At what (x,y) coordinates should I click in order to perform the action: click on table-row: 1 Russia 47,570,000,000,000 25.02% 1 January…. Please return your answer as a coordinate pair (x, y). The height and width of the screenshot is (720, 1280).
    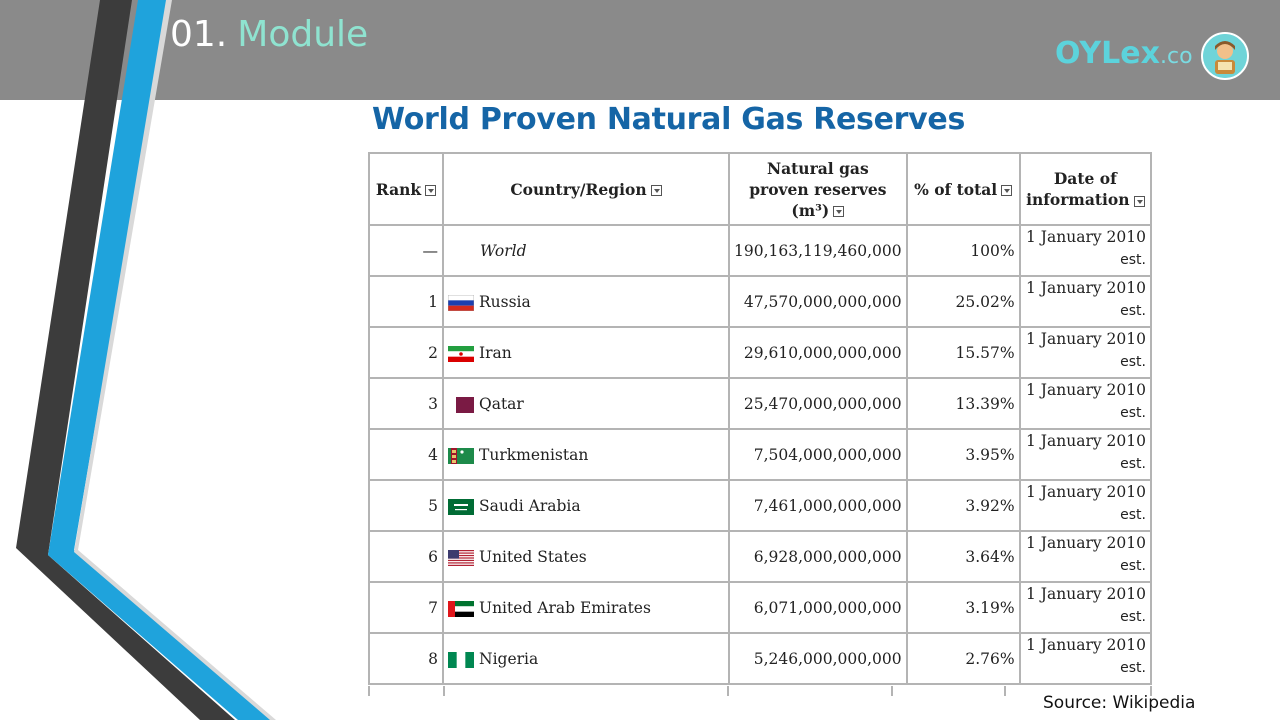
    Looking at the image, I should click on (760, 301).